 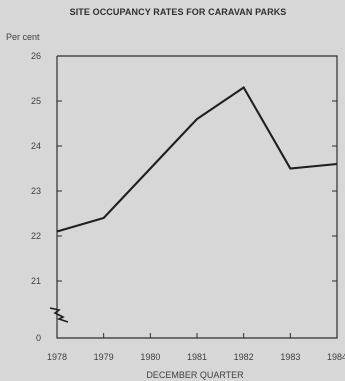 I want to click on x-axis-tick-label: 1979, so click(x=104, y=357).